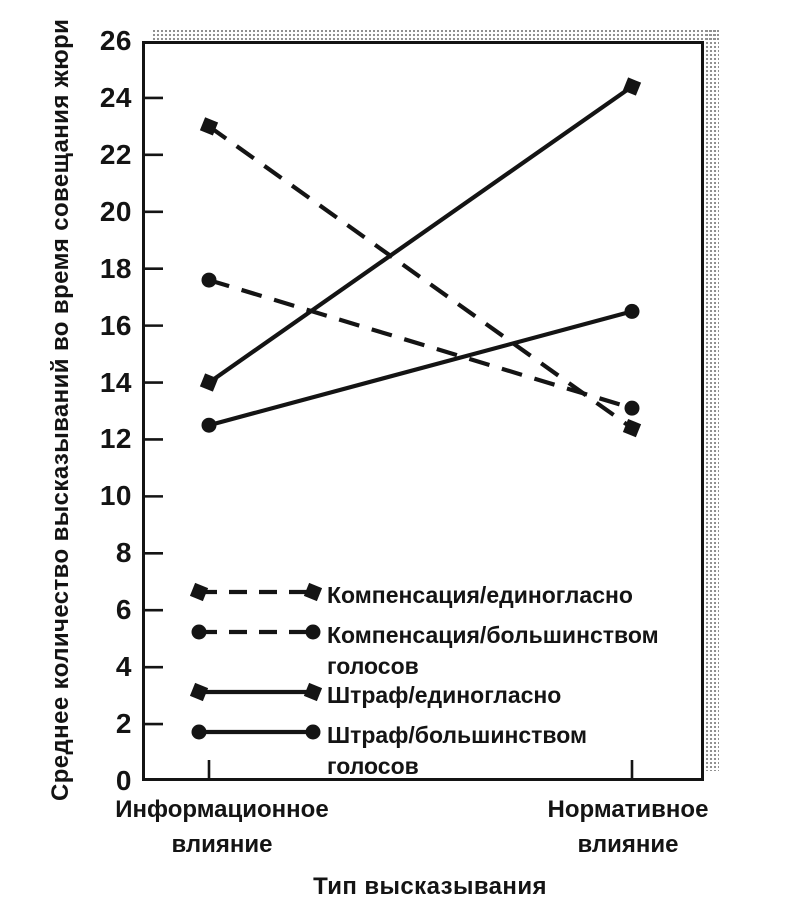  Describe the element at coordinates (115, 439) in the screenshot. I see `y-tick-label-12: 12` at that location.